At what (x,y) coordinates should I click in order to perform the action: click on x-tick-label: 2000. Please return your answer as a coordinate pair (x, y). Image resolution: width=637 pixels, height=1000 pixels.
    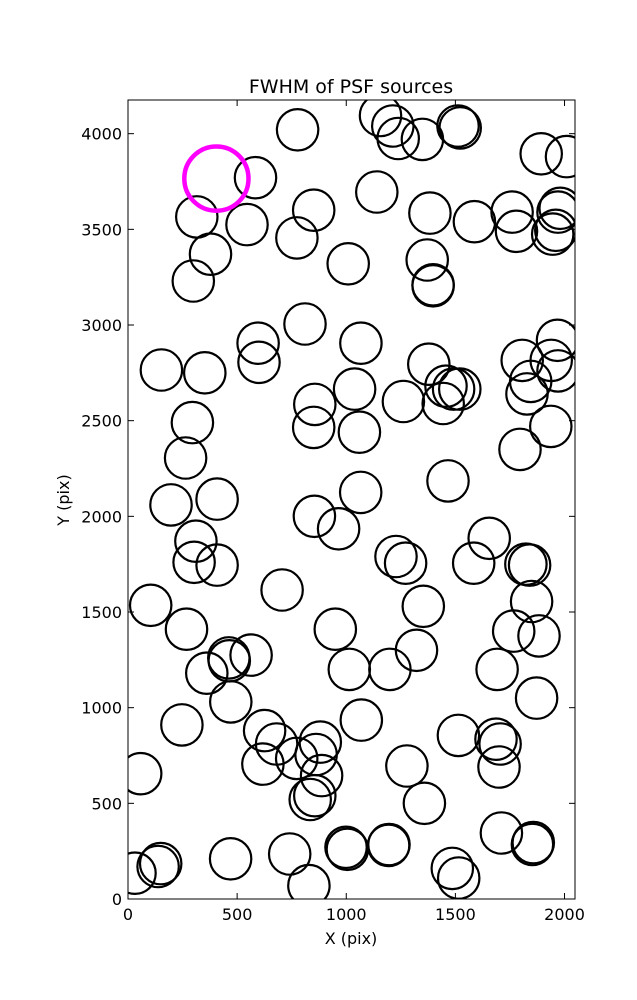
    Looking at the image, I should click on (564, 914).